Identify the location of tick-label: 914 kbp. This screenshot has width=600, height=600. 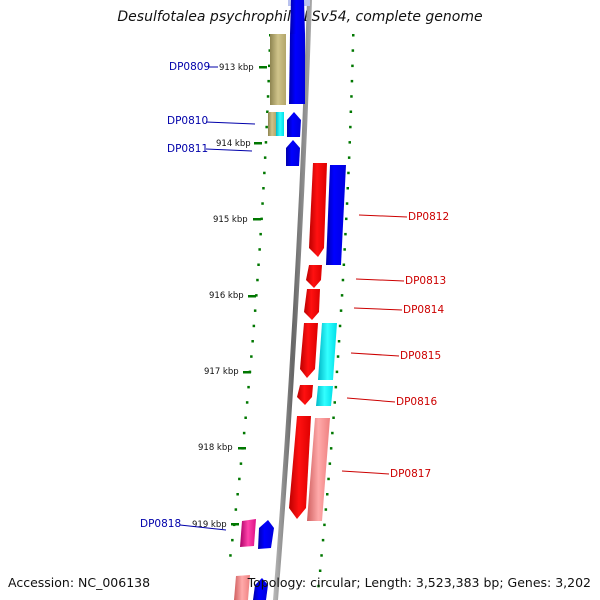
(233, 144).